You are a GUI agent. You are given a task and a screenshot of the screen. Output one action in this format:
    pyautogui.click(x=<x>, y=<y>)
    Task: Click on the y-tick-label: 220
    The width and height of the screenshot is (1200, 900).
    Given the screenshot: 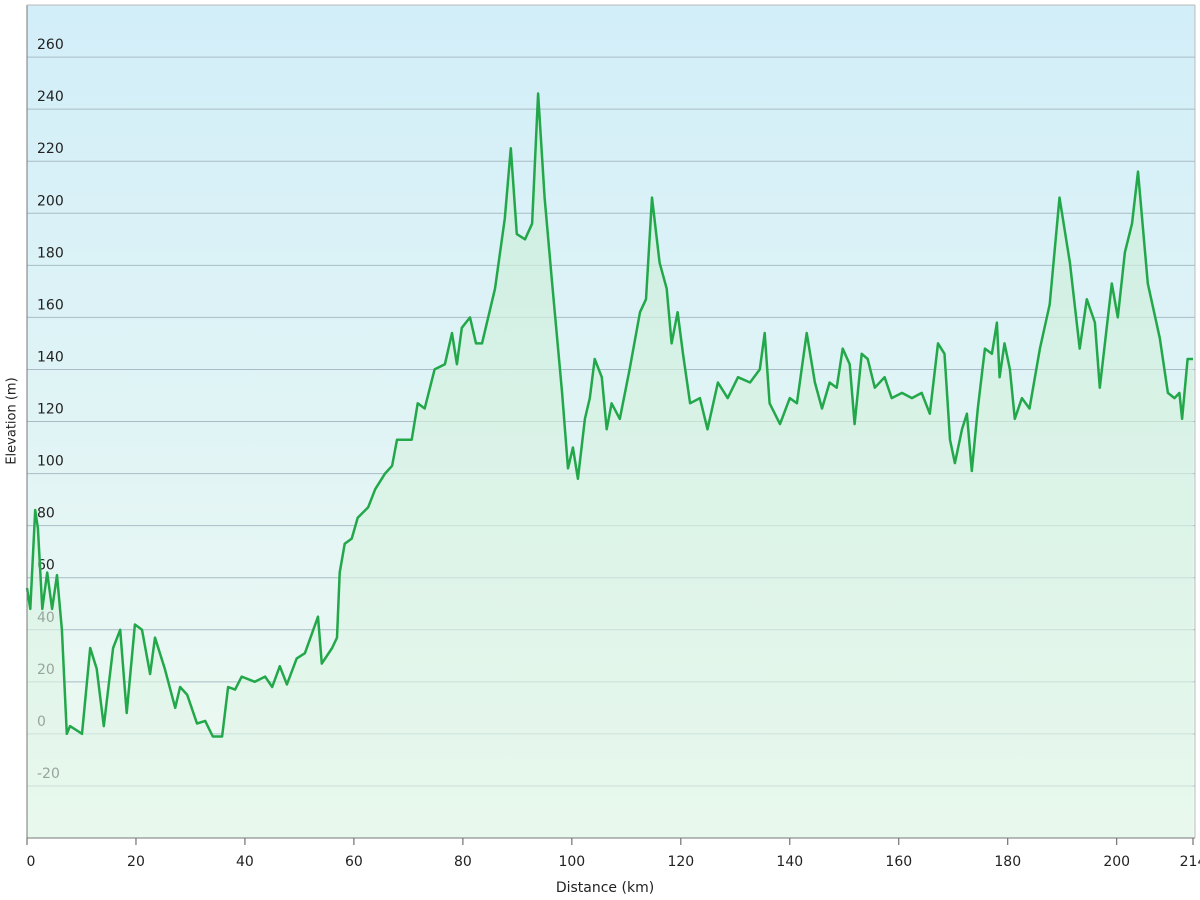 What is the action you would take?
    pyautogui.click(x=50, y=149)
    